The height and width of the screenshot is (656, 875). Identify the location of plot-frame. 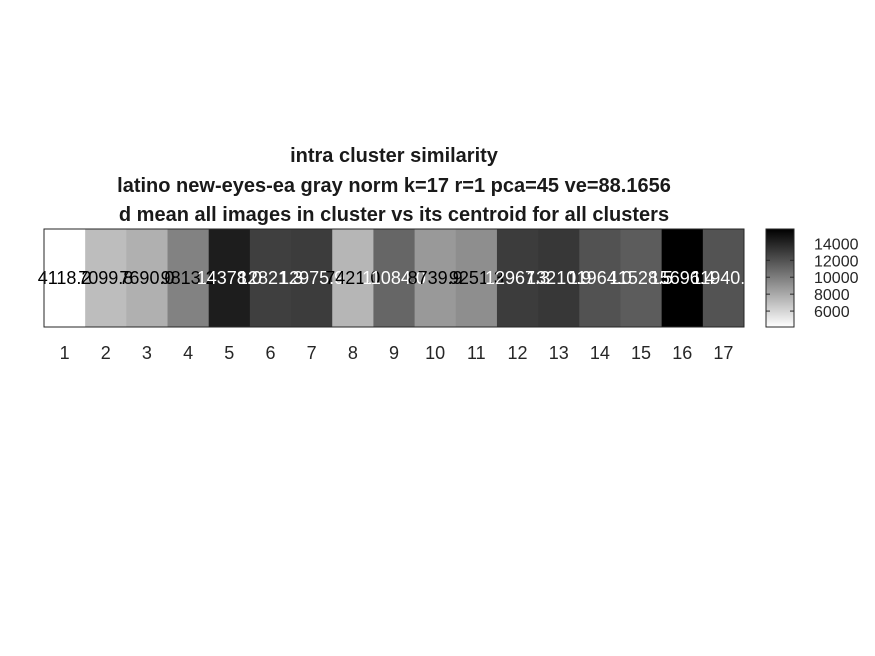
(394, 278).